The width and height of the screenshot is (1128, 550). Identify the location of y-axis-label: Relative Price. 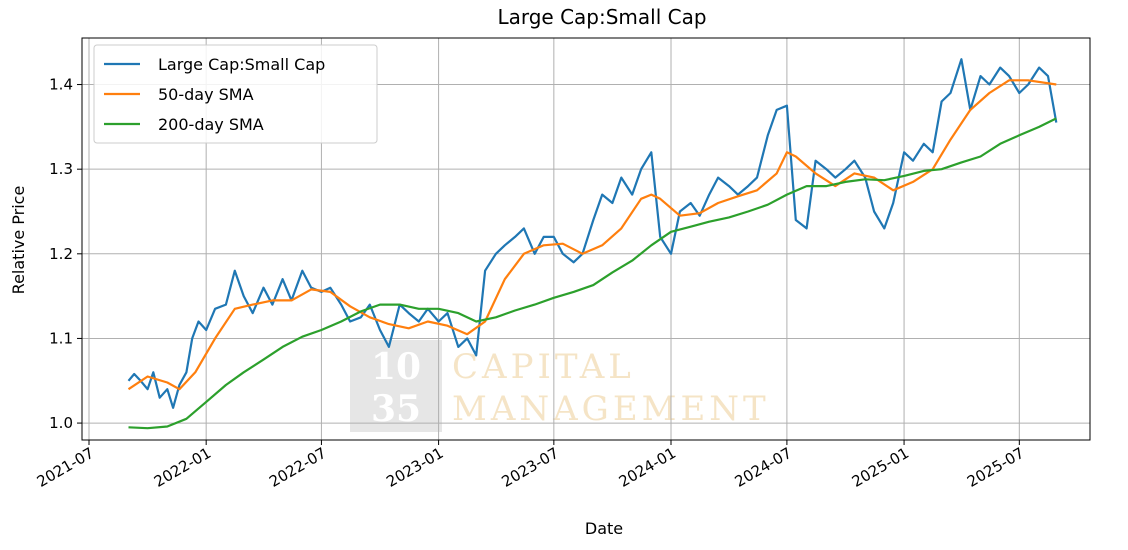
(18, 240).